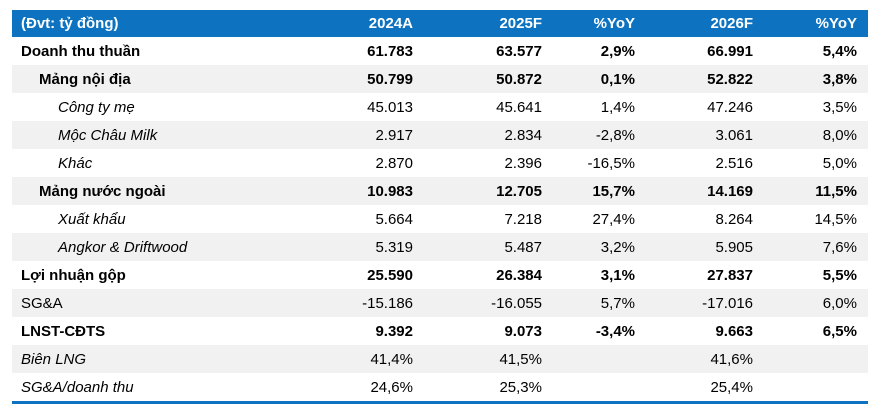 Image resolution: width=880 pixels, height=411 pixels. What do you see at coordinates (730, 51) in the screenshot?
I see `cell-2026f: 66.991` at bounding box center [730, 51].